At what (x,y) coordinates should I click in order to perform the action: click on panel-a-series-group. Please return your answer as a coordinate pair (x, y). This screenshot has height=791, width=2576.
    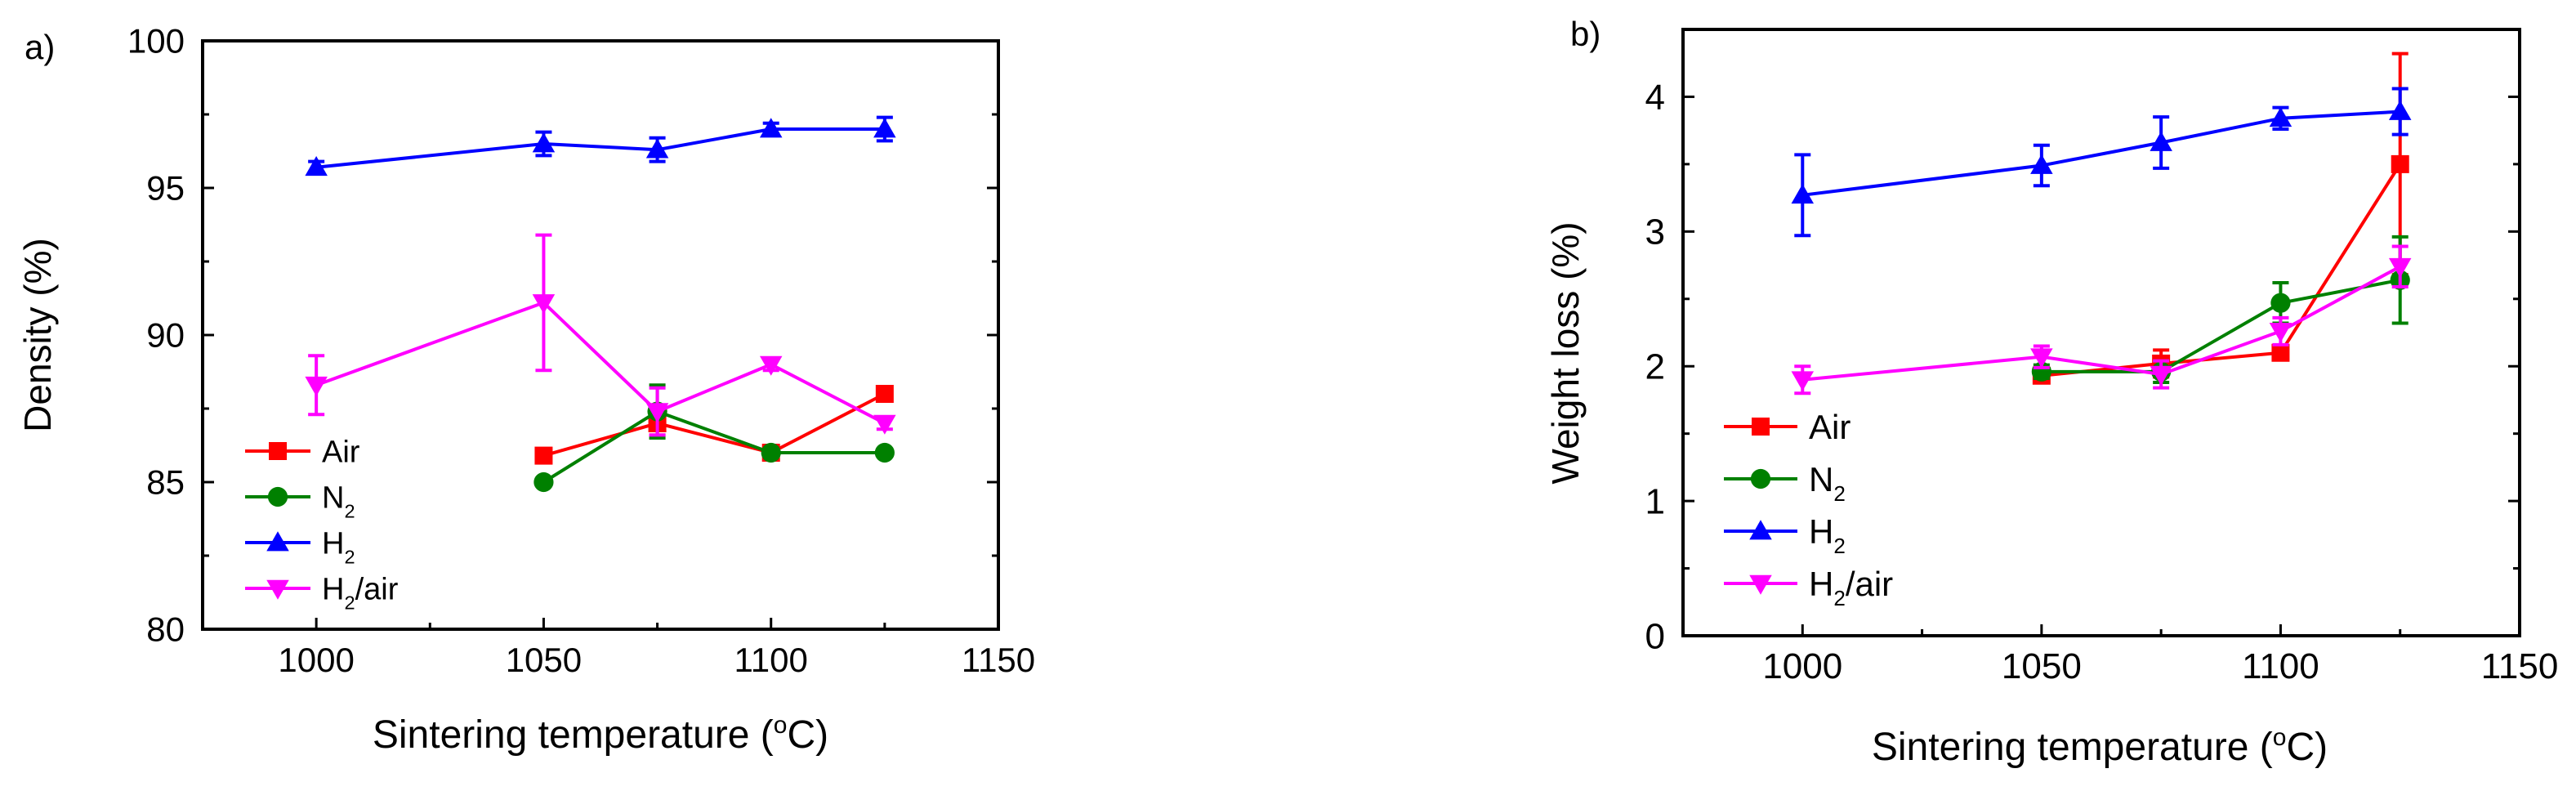
    Looking at the image, I should click on (601, 304).